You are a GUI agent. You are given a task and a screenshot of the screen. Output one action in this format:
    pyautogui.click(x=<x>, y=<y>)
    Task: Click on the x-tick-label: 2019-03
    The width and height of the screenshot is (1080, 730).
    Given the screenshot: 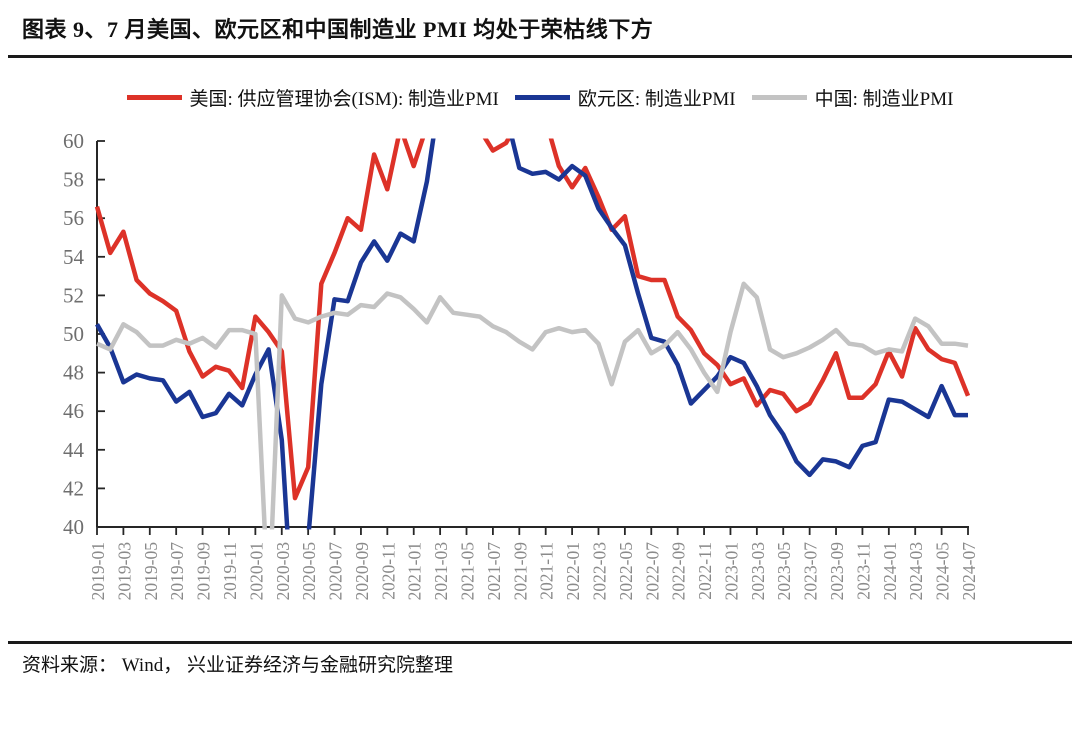 What is the action you would take?
    pyautogui.click(x=124, y=571)
    